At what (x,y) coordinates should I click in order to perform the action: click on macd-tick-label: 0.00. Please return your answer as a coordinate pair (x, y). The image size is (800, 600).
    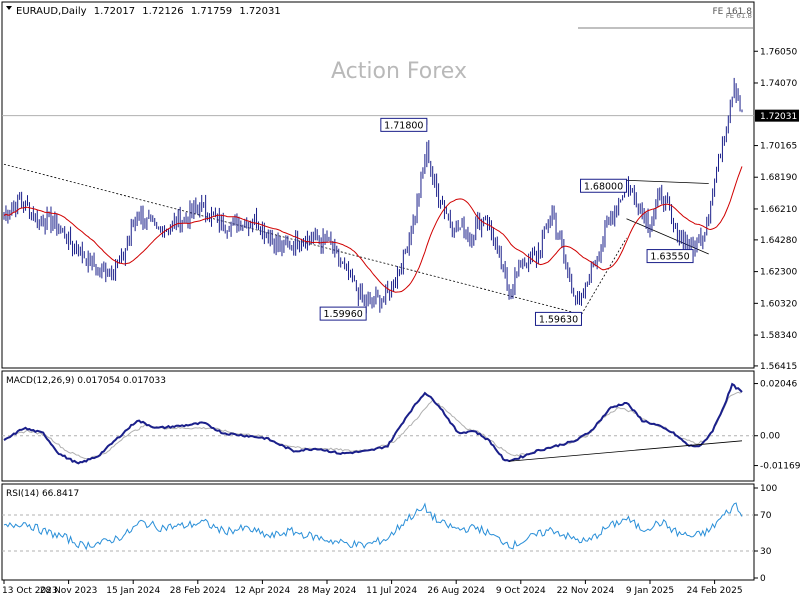
    Looking at the image, I should click on (770, 437).